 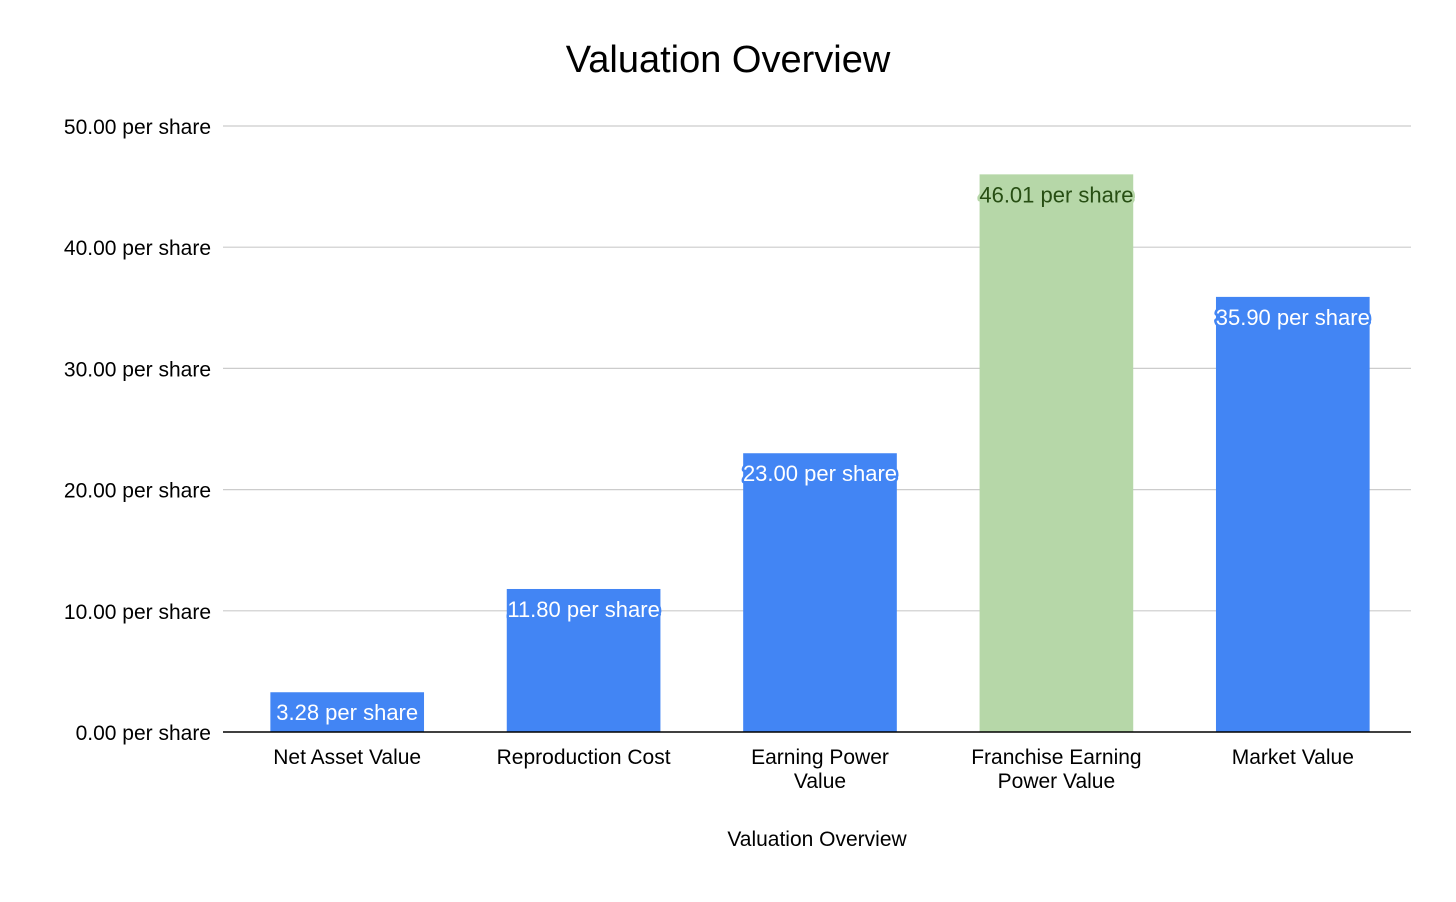 I want to click on data-label: 3.28 per share, so click(x=347, y=712).